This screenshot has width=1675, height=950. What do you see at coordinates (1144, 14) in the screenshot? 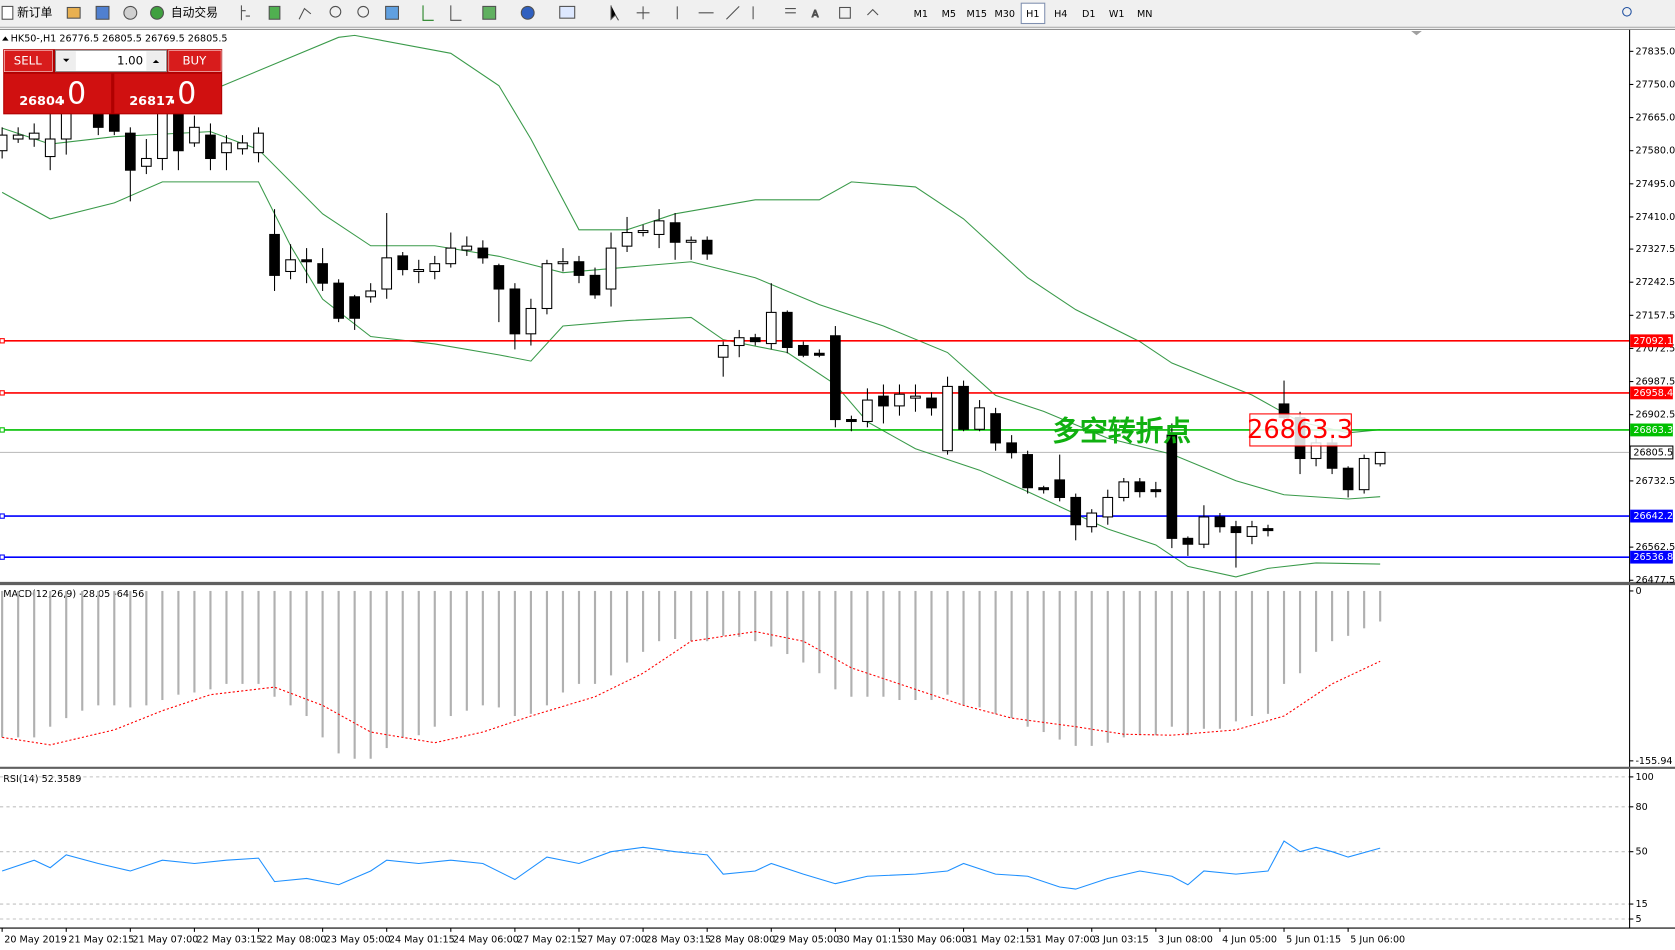
I see `timeframe-button: MN` at bounding box center [1144, 14].